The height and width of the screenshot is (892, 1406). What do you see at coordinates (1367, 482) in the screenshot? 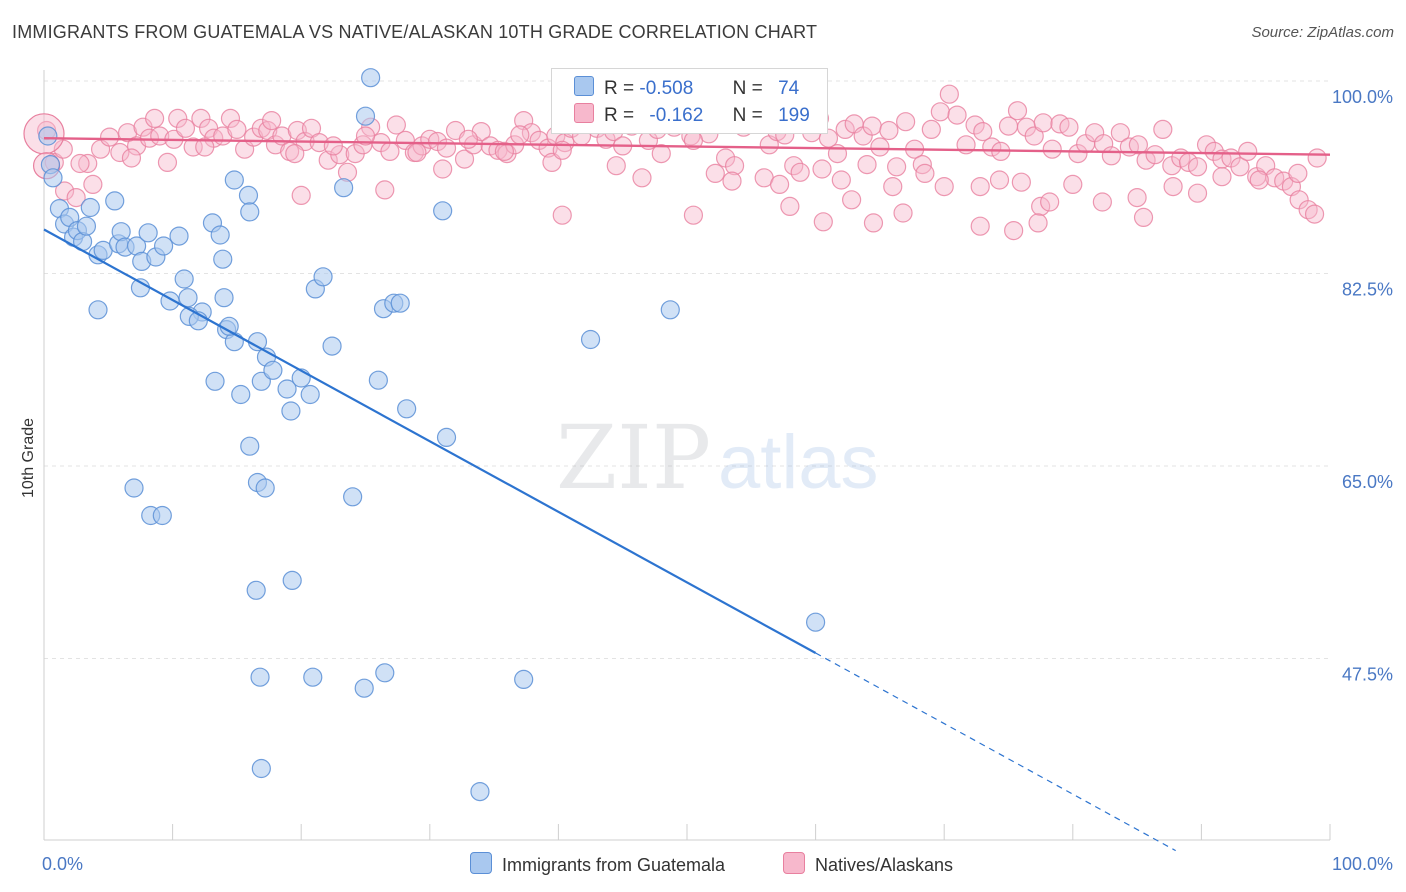
I see `y-tick-label: 65.0%` at bounding box center [1367, 482].